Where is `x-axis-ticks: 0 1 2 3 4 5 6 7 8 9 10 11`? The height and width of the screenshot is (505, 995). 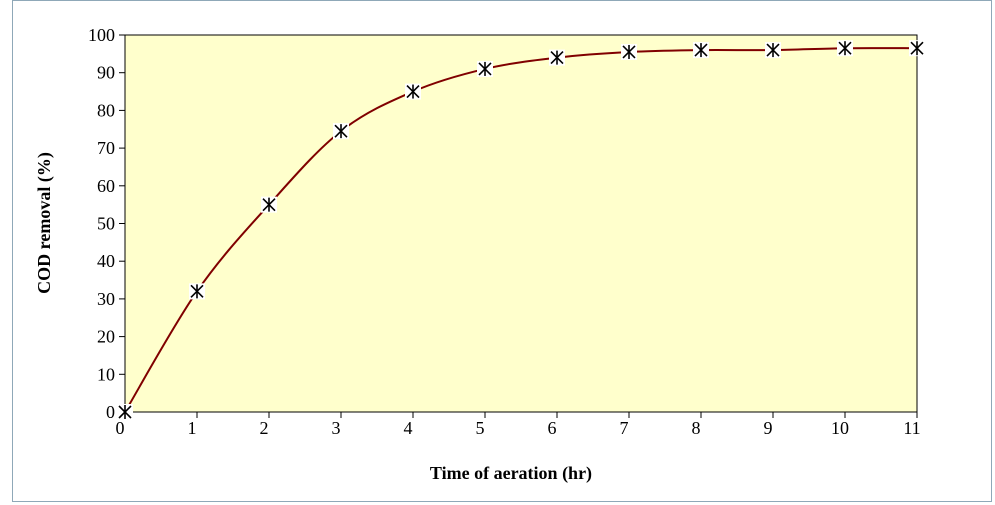
x-axis-ticks: 0 1 2 3 4 5 6 7 8 9 10 11 is located at coordinates (518, 425).